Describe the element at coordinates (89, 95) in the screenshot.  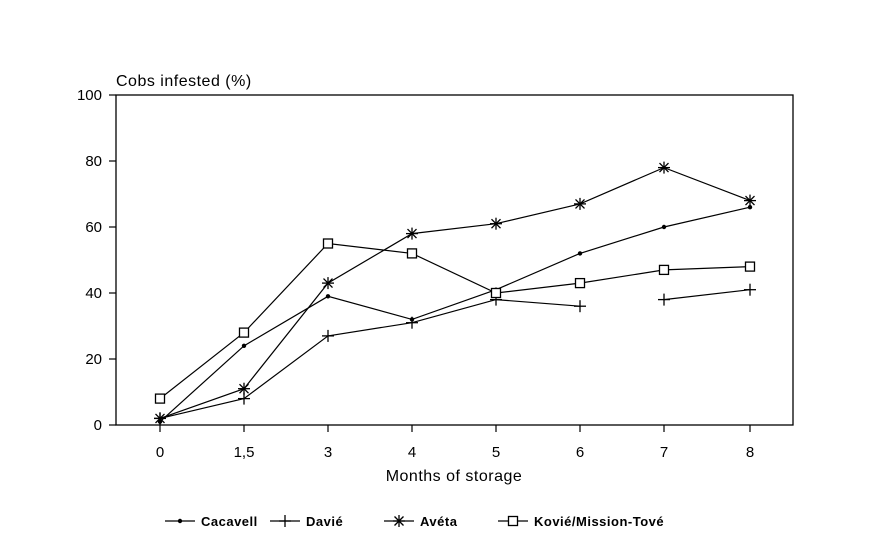
I see `y-tick-label: 100` at that location.